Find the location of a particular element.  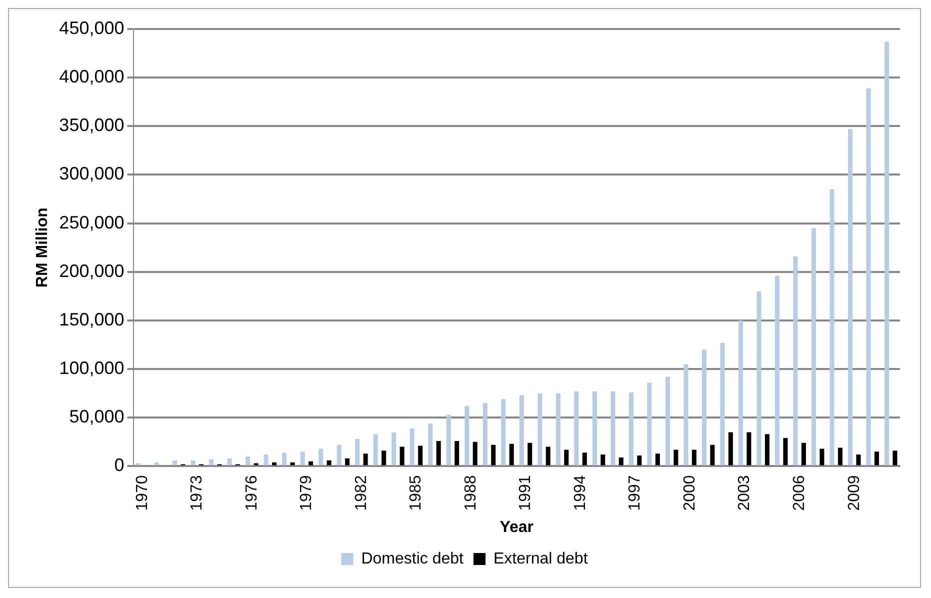

legend-label: External debt is located at coordinates (540, 559).